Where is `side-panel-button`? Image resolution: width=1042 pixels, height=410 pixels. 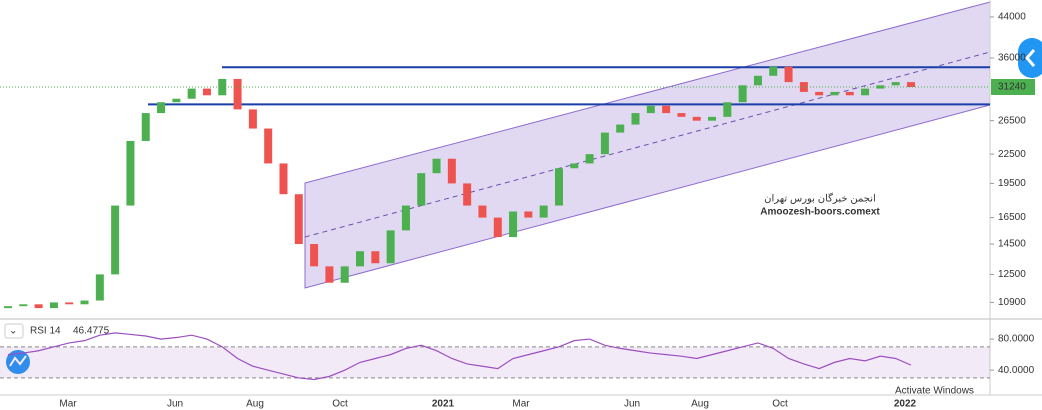
side-panel-button is located at coordinates (1030, 58).